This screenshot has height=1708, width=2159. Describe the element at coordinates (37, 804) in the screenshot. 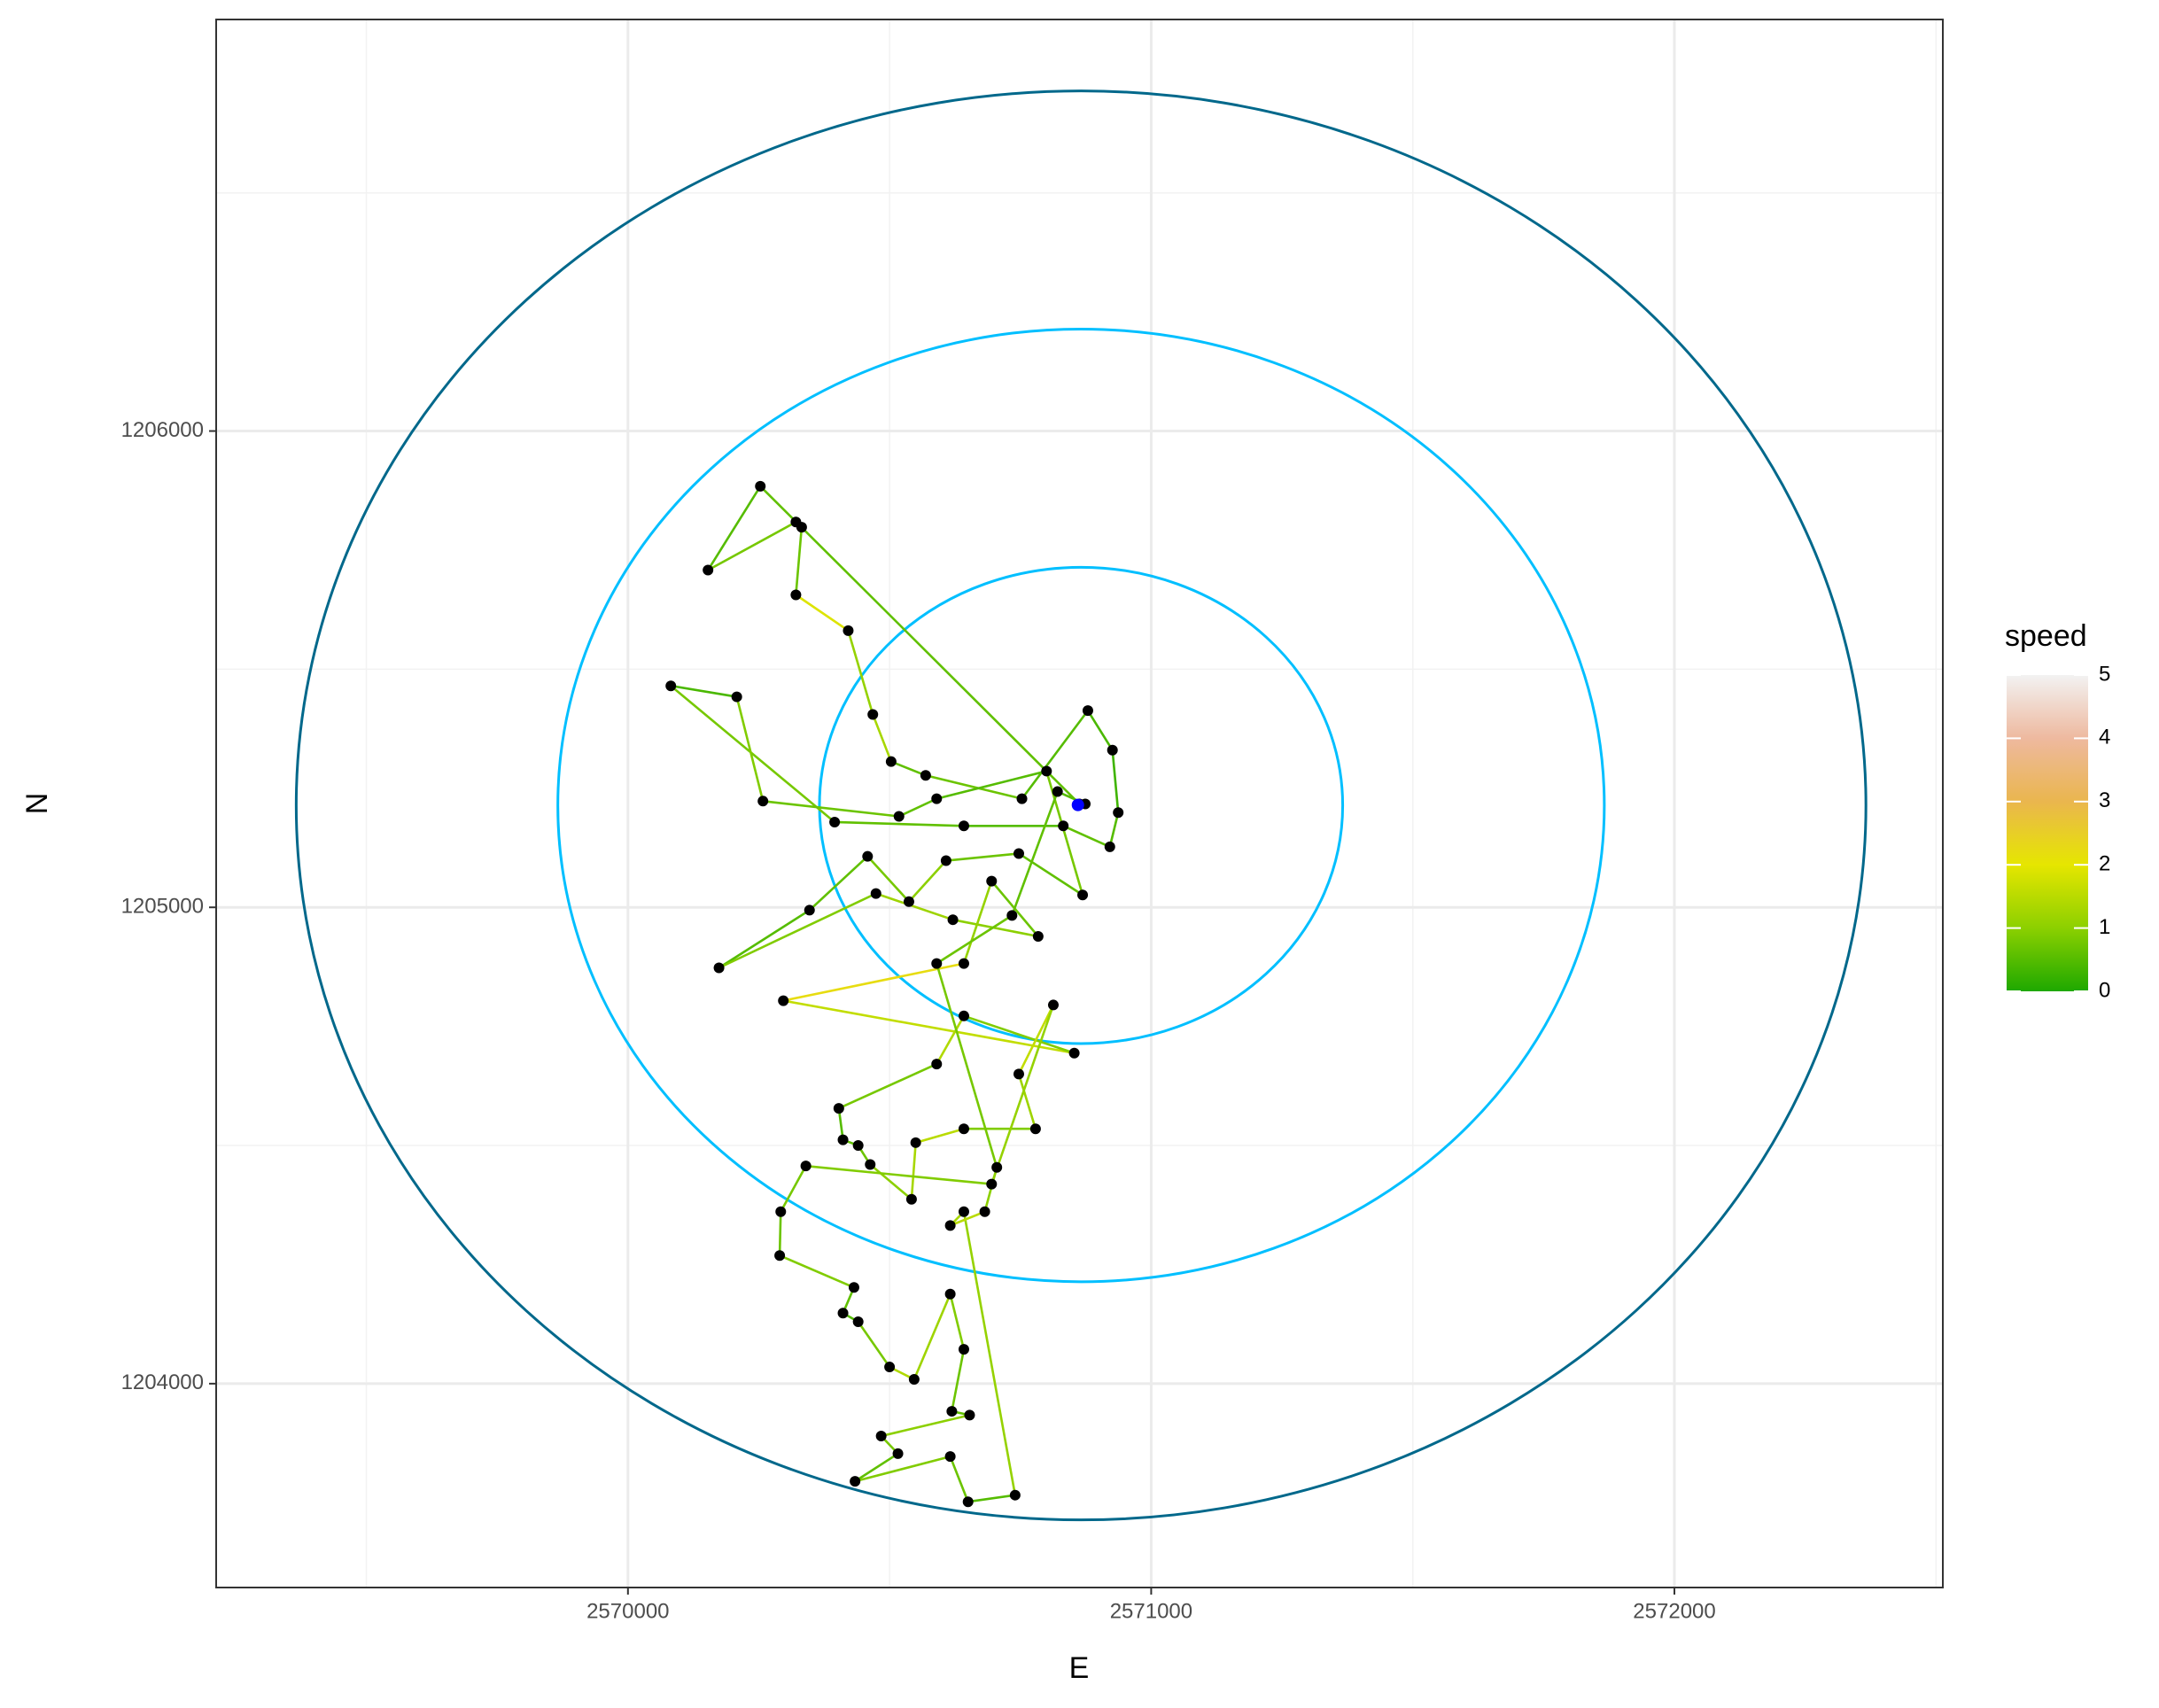

I see `y-axis-title: N` at that location.